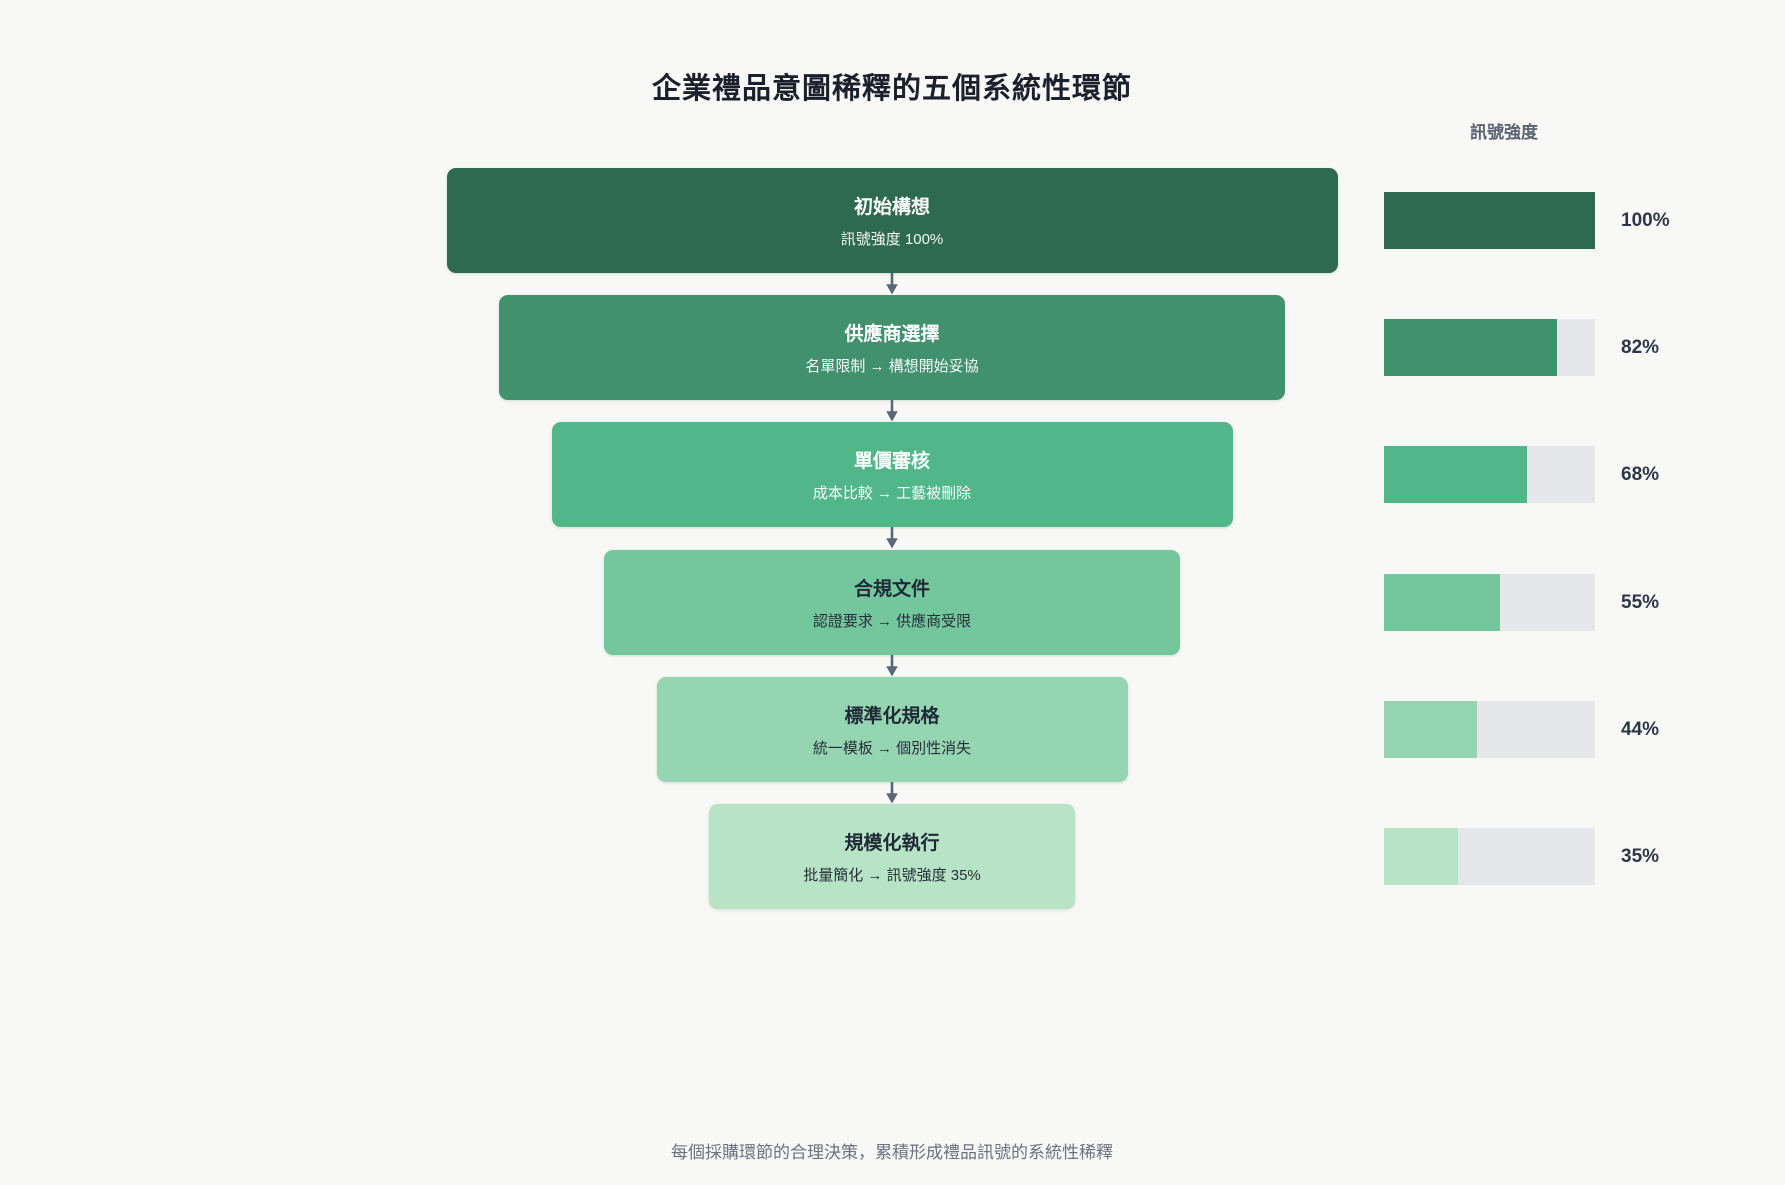  What do you see at coordinates (892, 239) in the screenshot?
I see `stage-detail: 訊號強度 100%` at bounding box center [892, 239].